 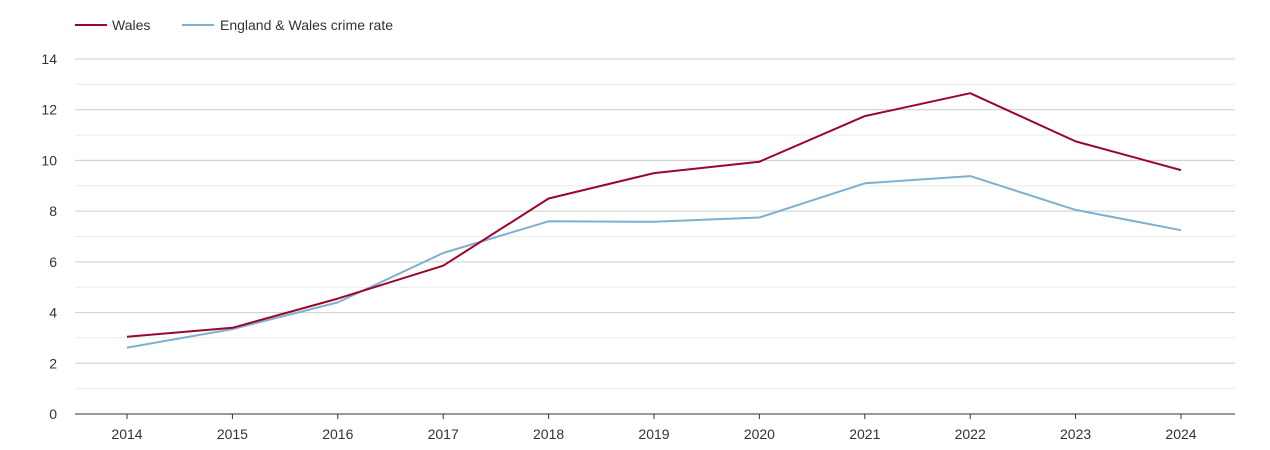 What do you see at coordinates (53, 313) in the screenshot?
I see `y-tick-label: 4` at bounding box center [53, 313].